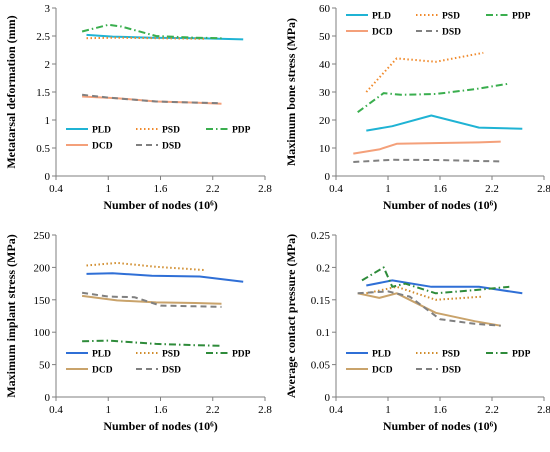 The height and width of the screenshot is (452, 550). Describe the element at coordinates (291, 92) in the screenshot. I see `y-axis-title: Maximum bone stress (MPa)` at that location.